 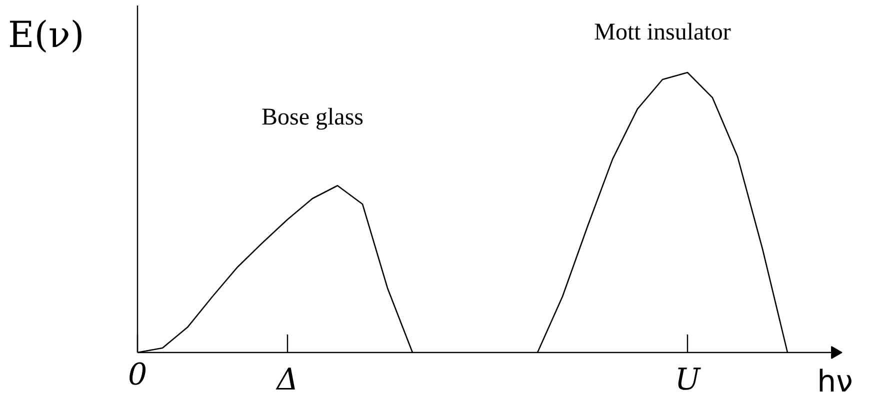 I want to click on x-tick-label: 0, so click(x=138, y=375).